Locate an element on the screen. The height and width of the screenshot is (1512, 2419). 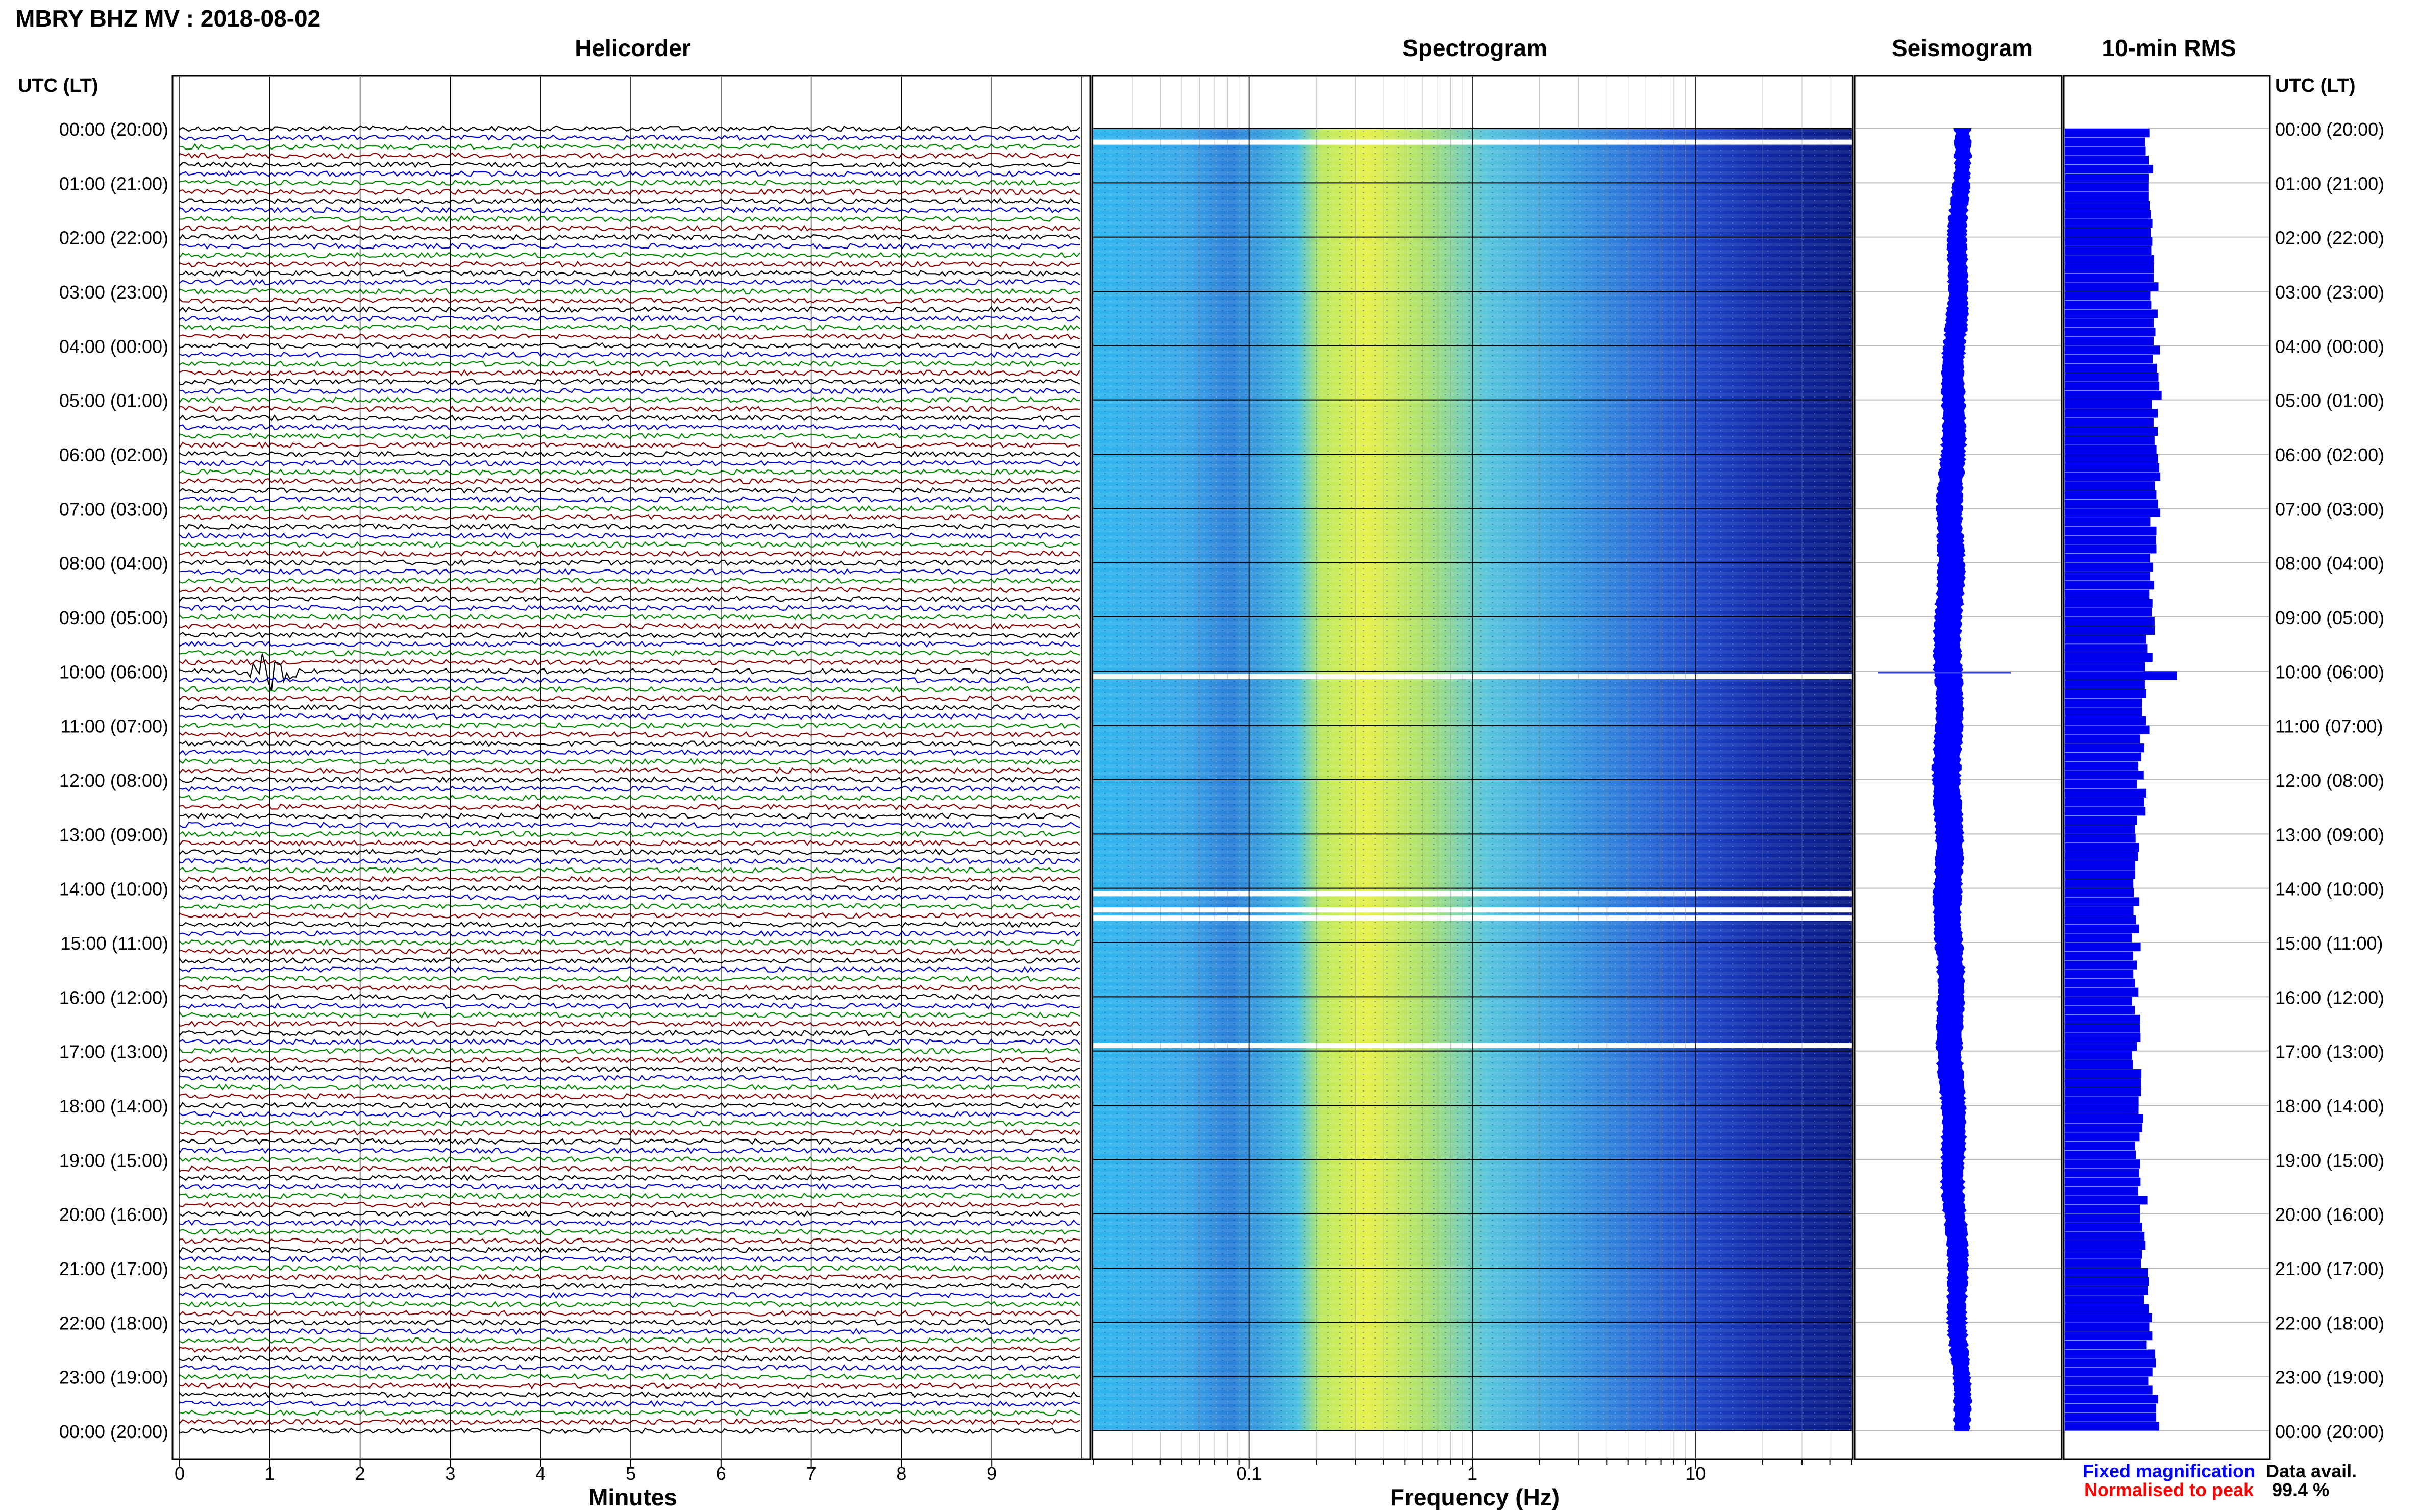
time-label-right: 07:00 (03:00) is located at coordinates (2329, 509).